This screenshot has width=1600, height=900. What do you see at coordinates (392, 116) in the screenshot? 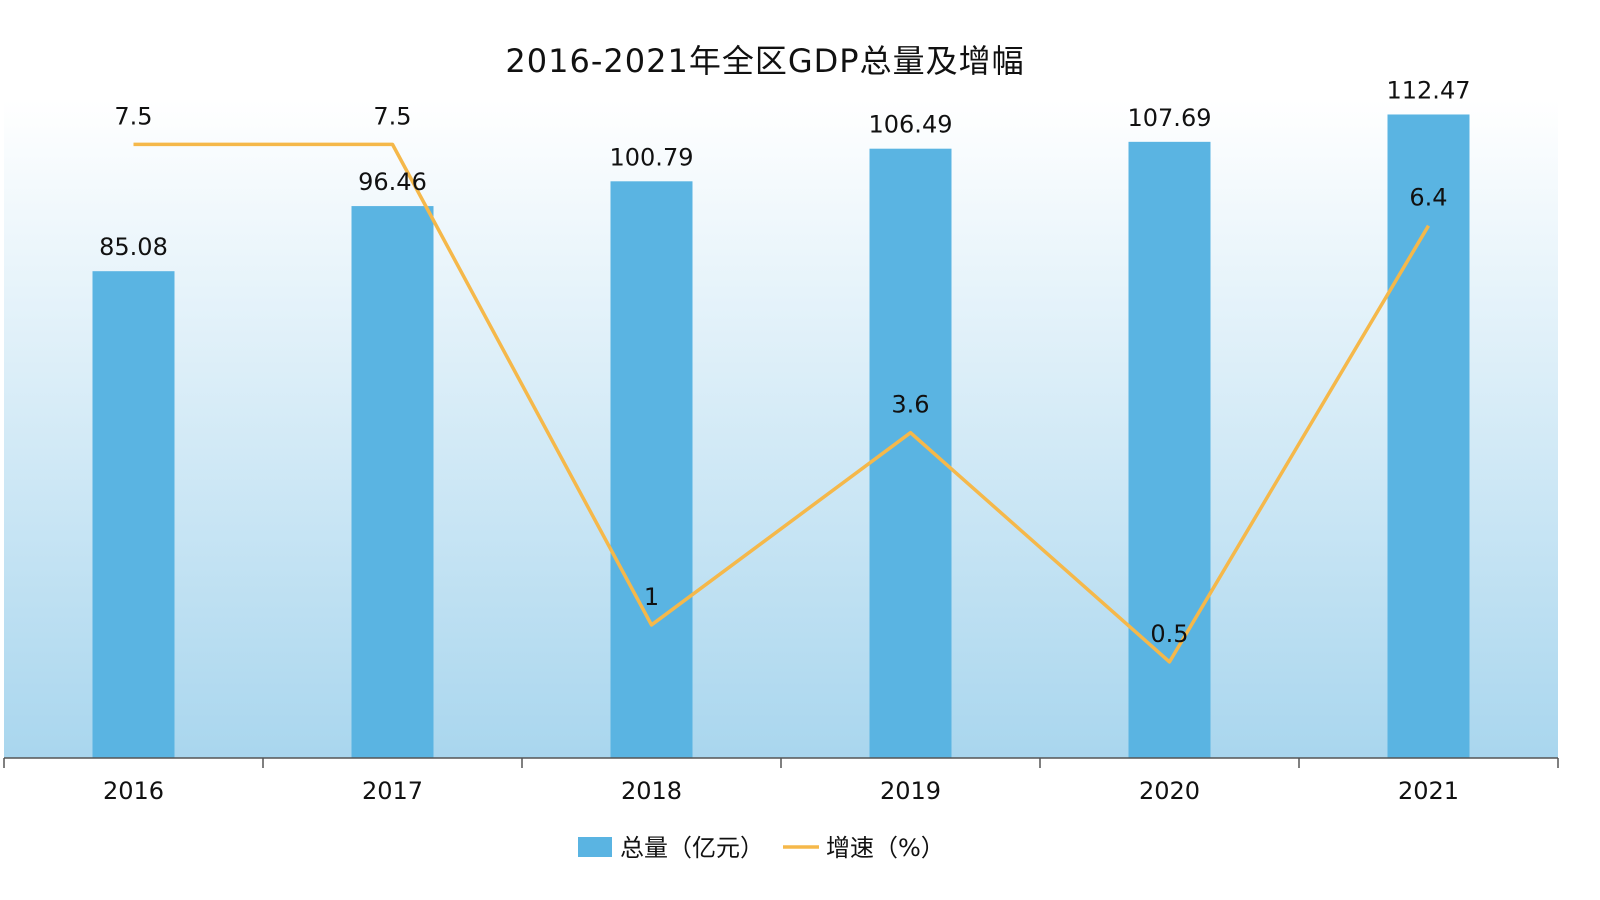
I see `line-value-label-2017: 7.5` at bounding box center [392, 116].